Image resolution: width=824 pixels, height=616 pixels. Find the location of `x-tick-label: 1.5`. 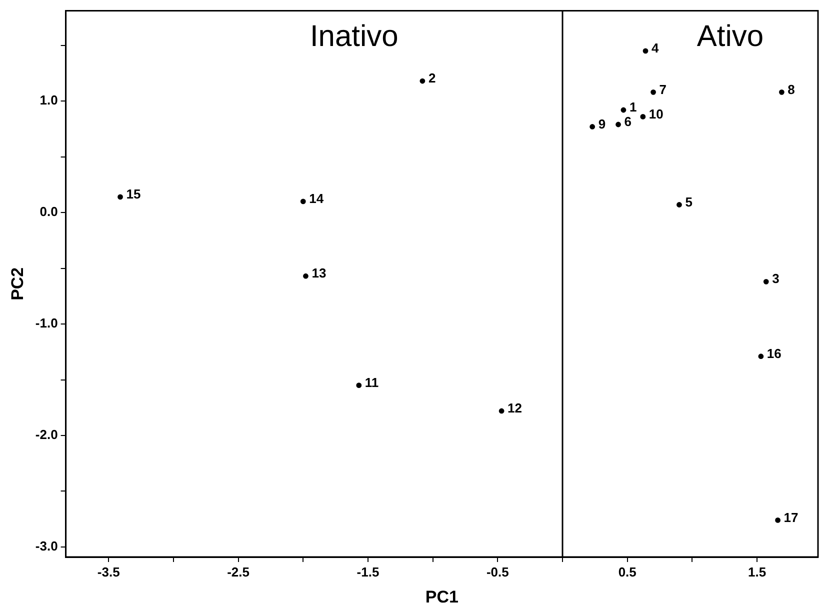

x-tick-label: 1.5 is located at coordinates (757, 572).